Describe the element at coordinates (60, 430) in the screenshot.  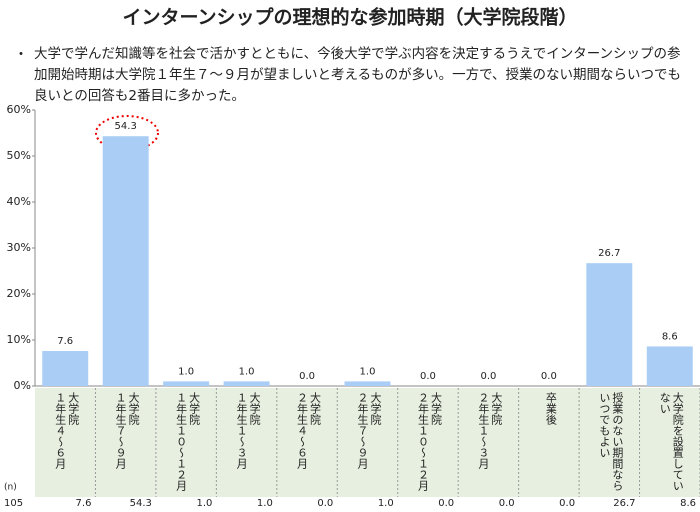
I see `category-label: １年生４～６月` at that location.